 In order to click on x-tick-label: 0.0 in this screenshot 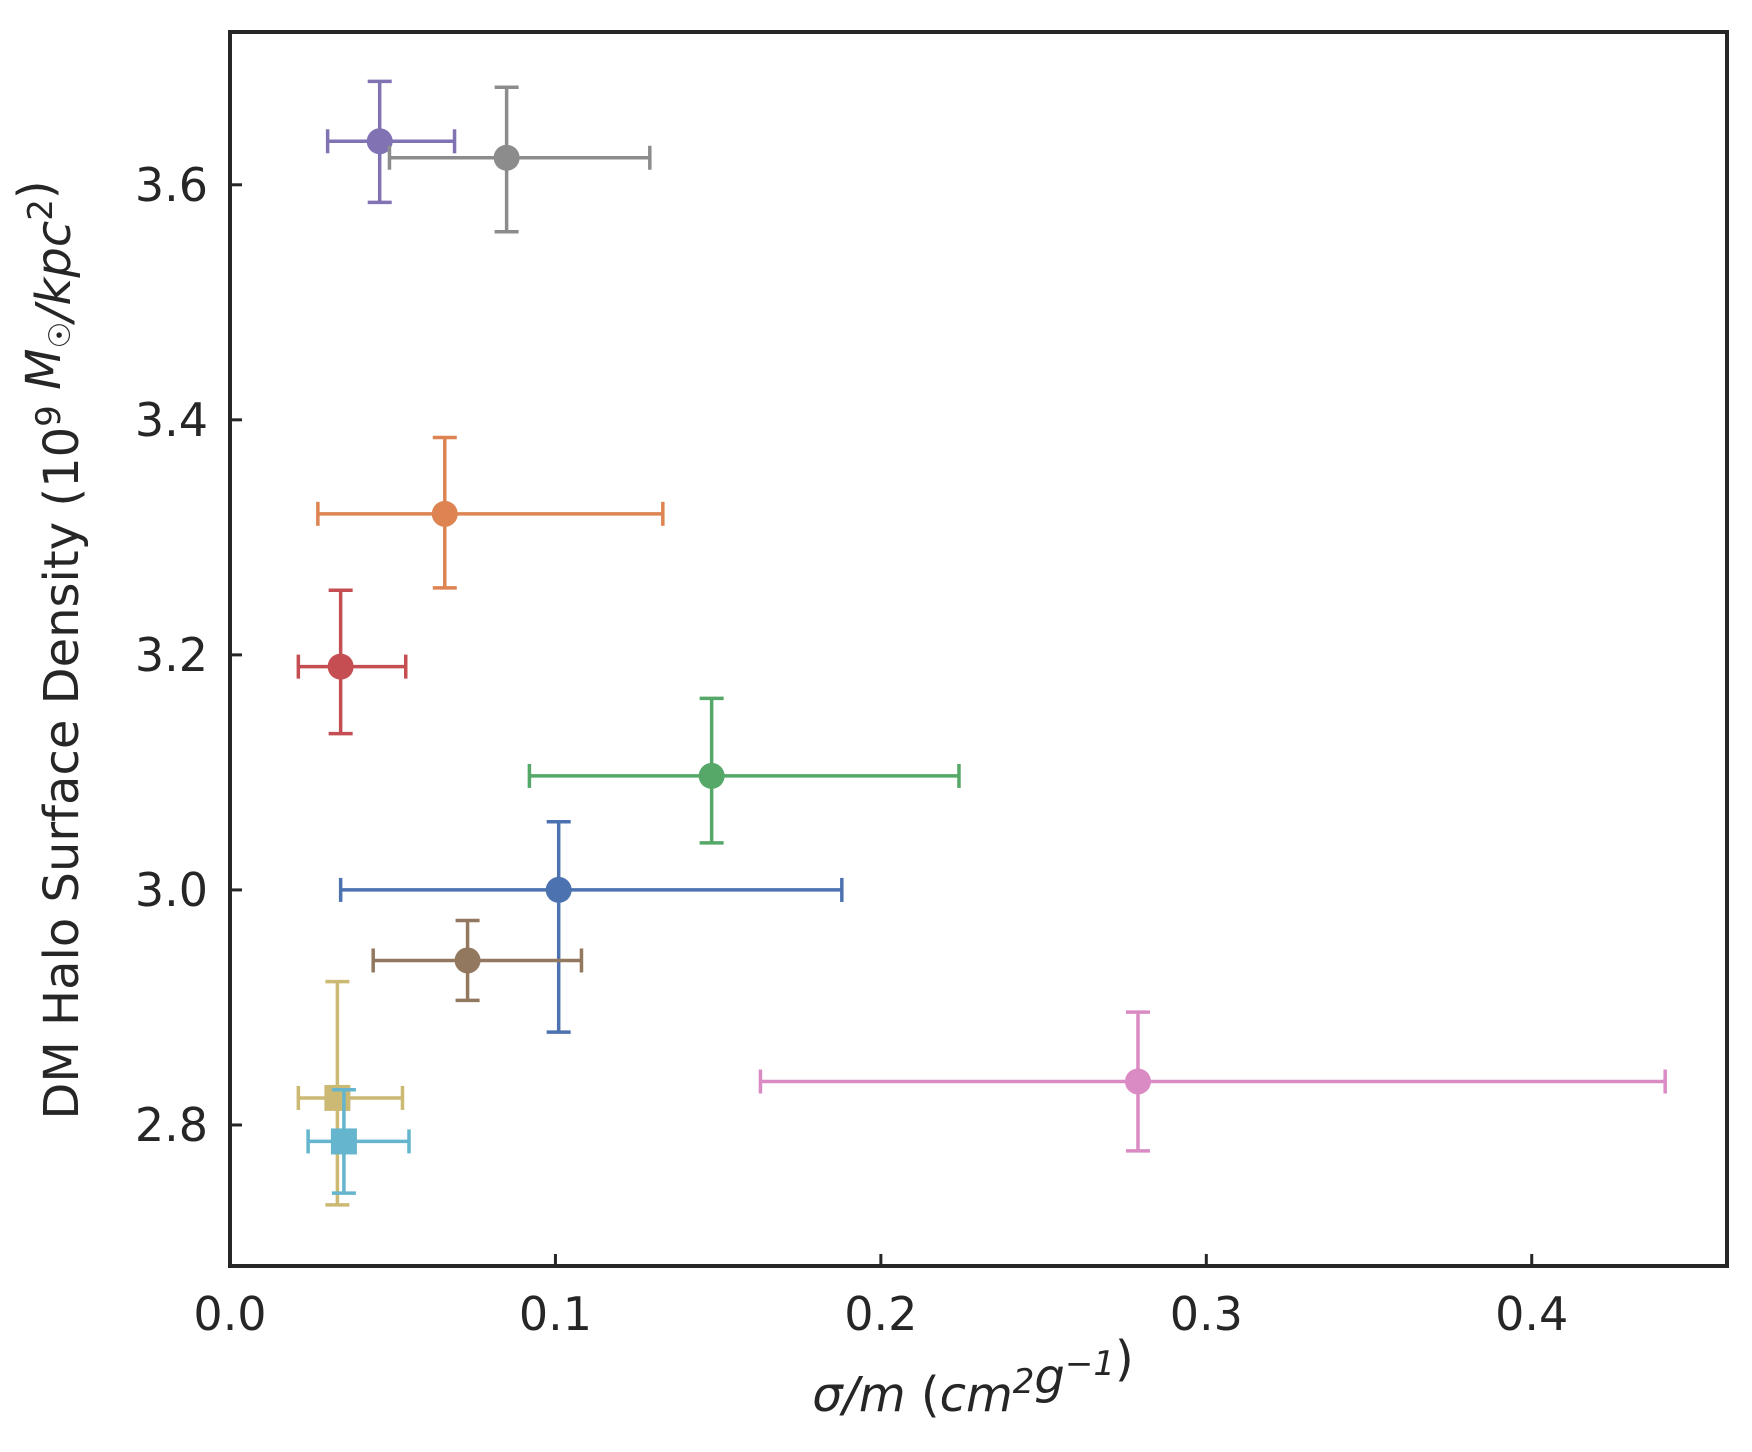, I will do `click(229, 1314)`.